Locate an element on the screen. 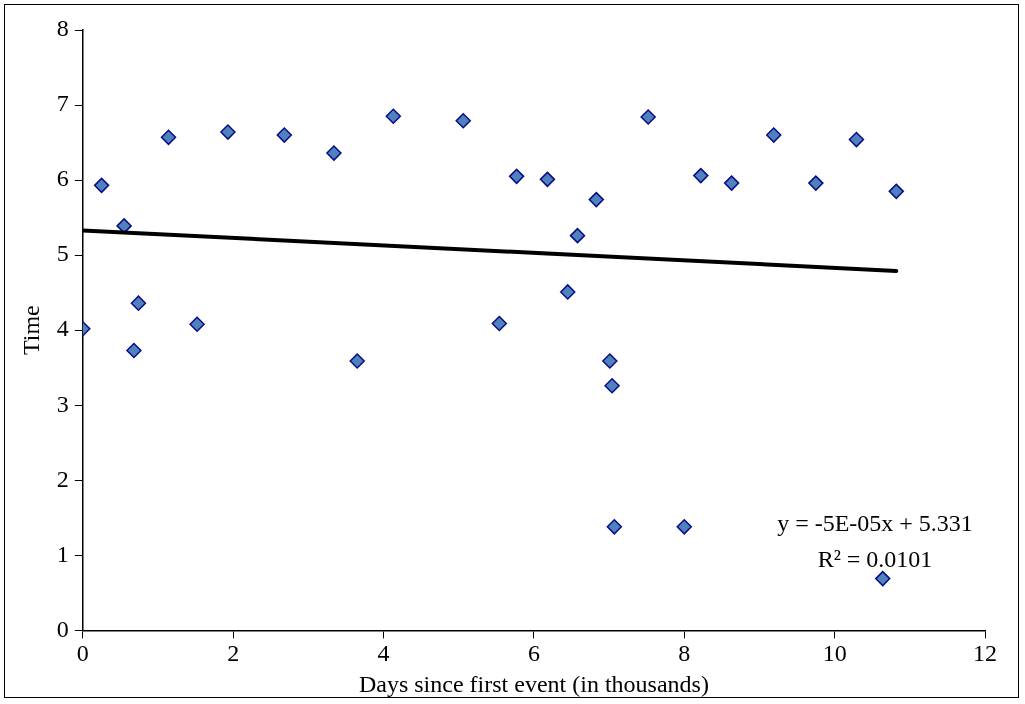 The width and height of the screenshot is (1025, 704). y-tick-label: 2 is located at coordinates (62, 478).